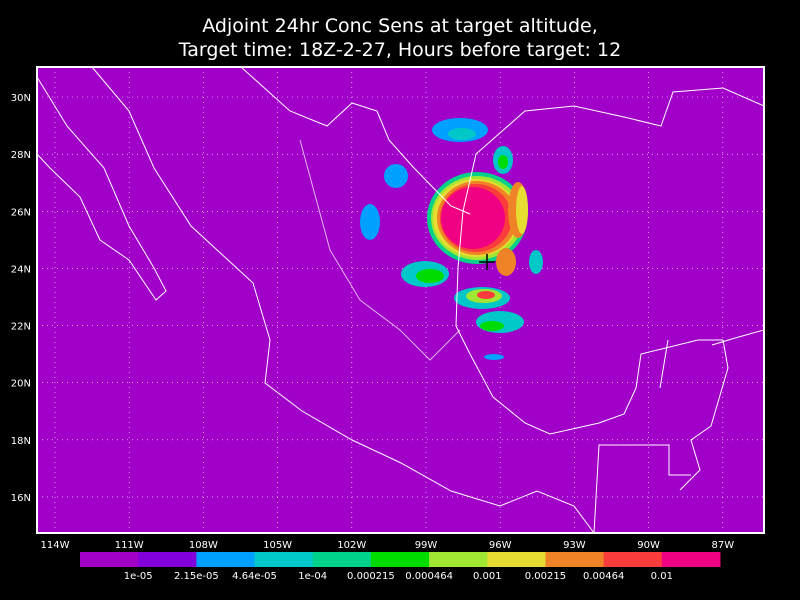  Describe the element at coordinates (545, 576) in the screenshot. I see `colorbar-label: 0.00215` at that location.